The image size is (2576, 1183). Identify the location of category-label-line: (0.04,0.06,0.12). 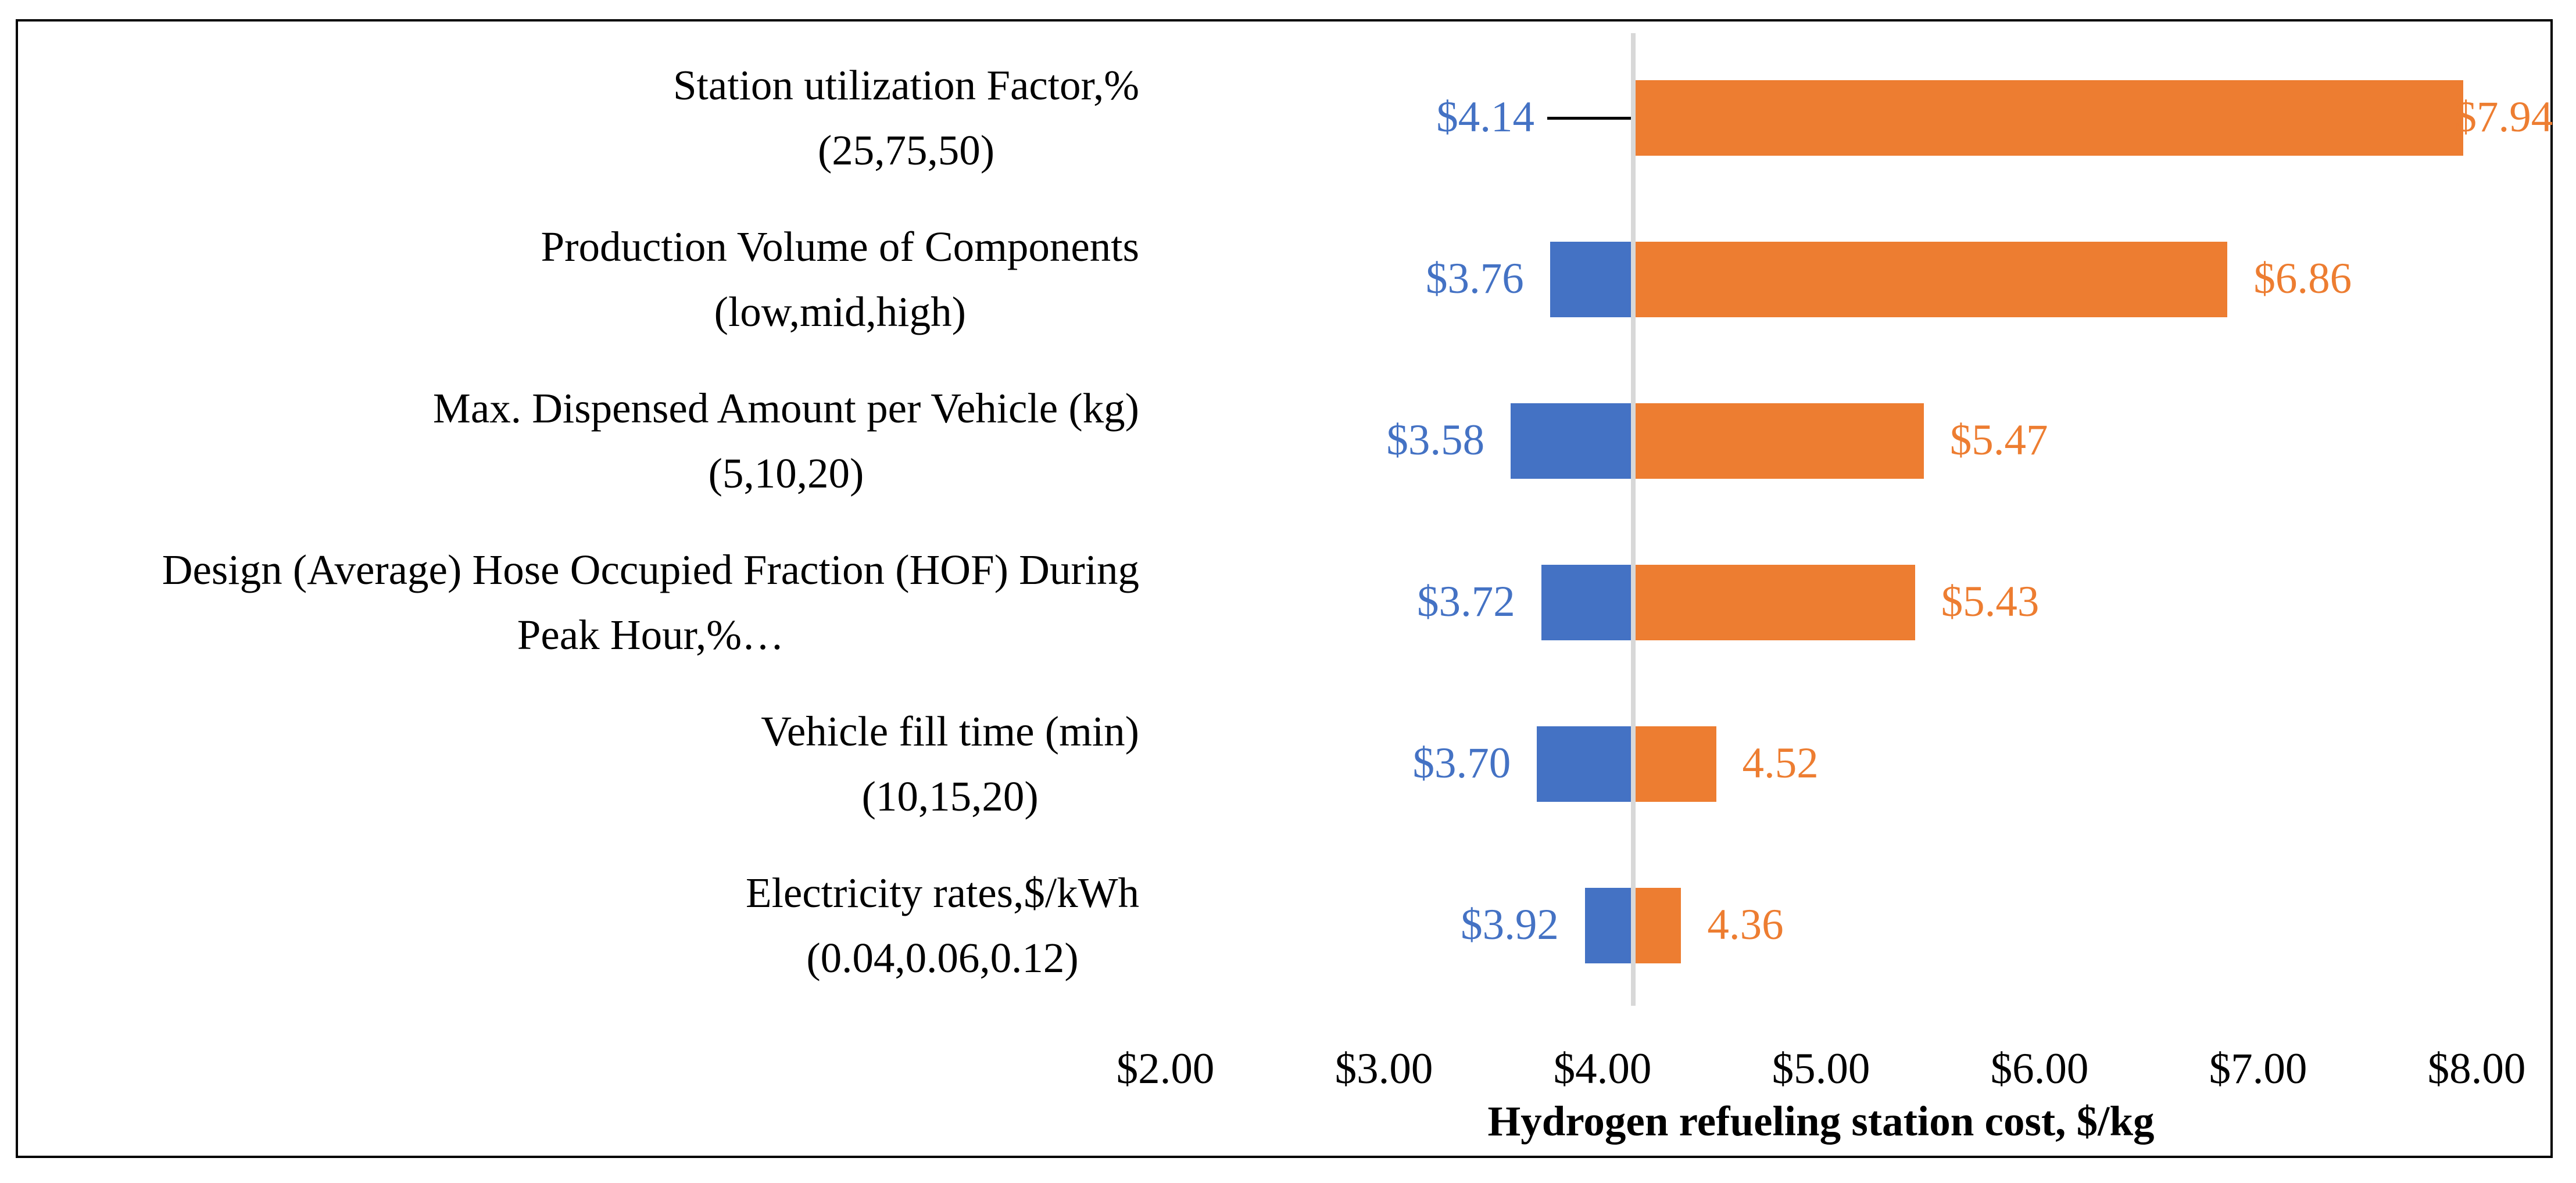
(943, 957).